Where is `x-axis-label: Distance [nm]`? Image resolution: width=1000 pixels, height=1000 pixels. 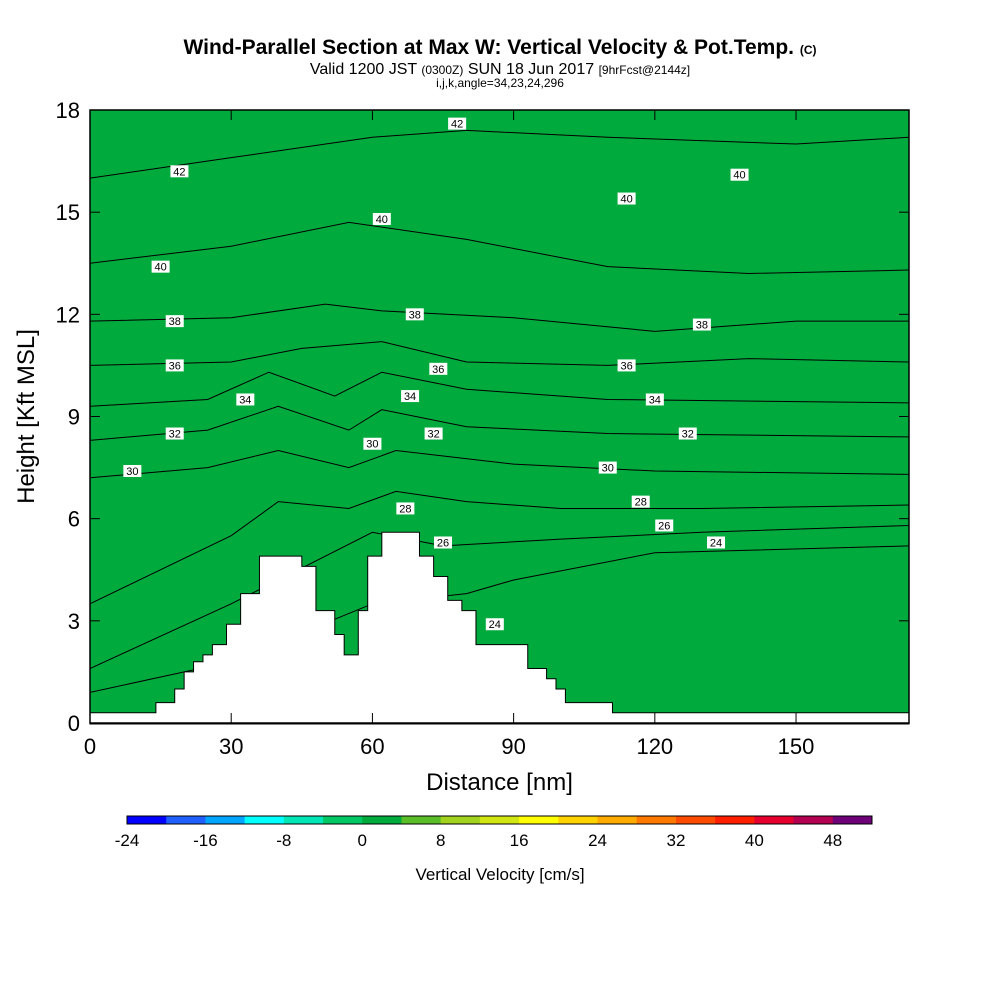
x-axis-label: Distance [nm] is located at coordinates (499, 782).